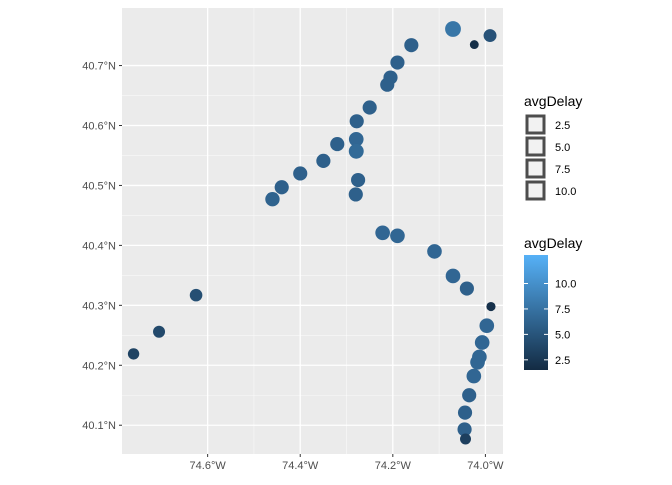 This screenshot has width=672, height=485. Describe the element at coordinates (562, 310) in the screenshot. I see `color-legend-label: 7.5` at that location.